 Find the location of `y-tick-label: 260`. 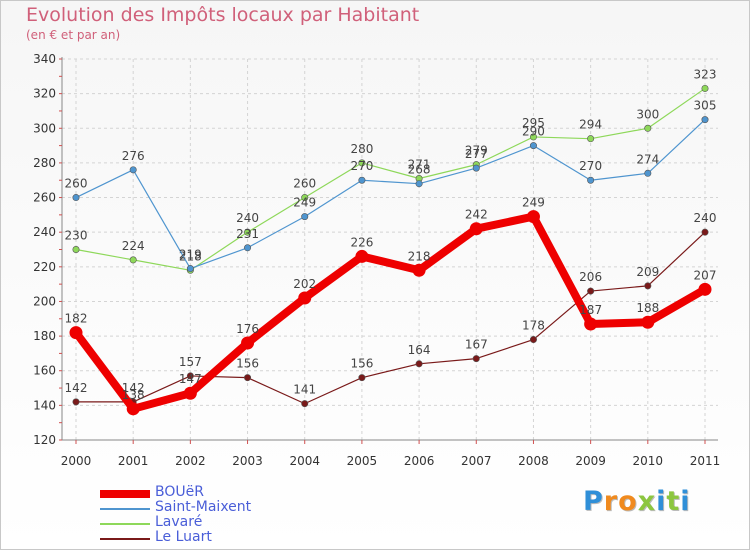

y-tick-label: 260 is located at coordinates (44, 198).